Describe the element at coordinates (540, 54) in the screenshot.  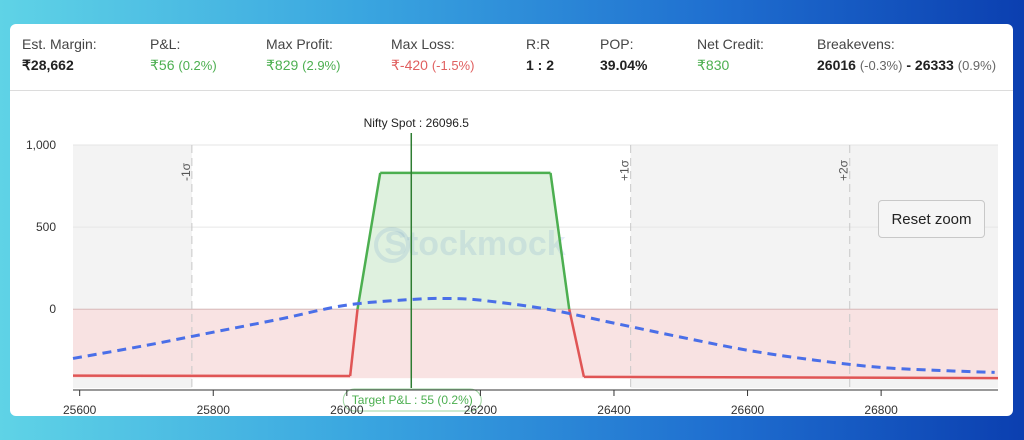
I see `stat-rr: R:R 1 : 2` at that location.